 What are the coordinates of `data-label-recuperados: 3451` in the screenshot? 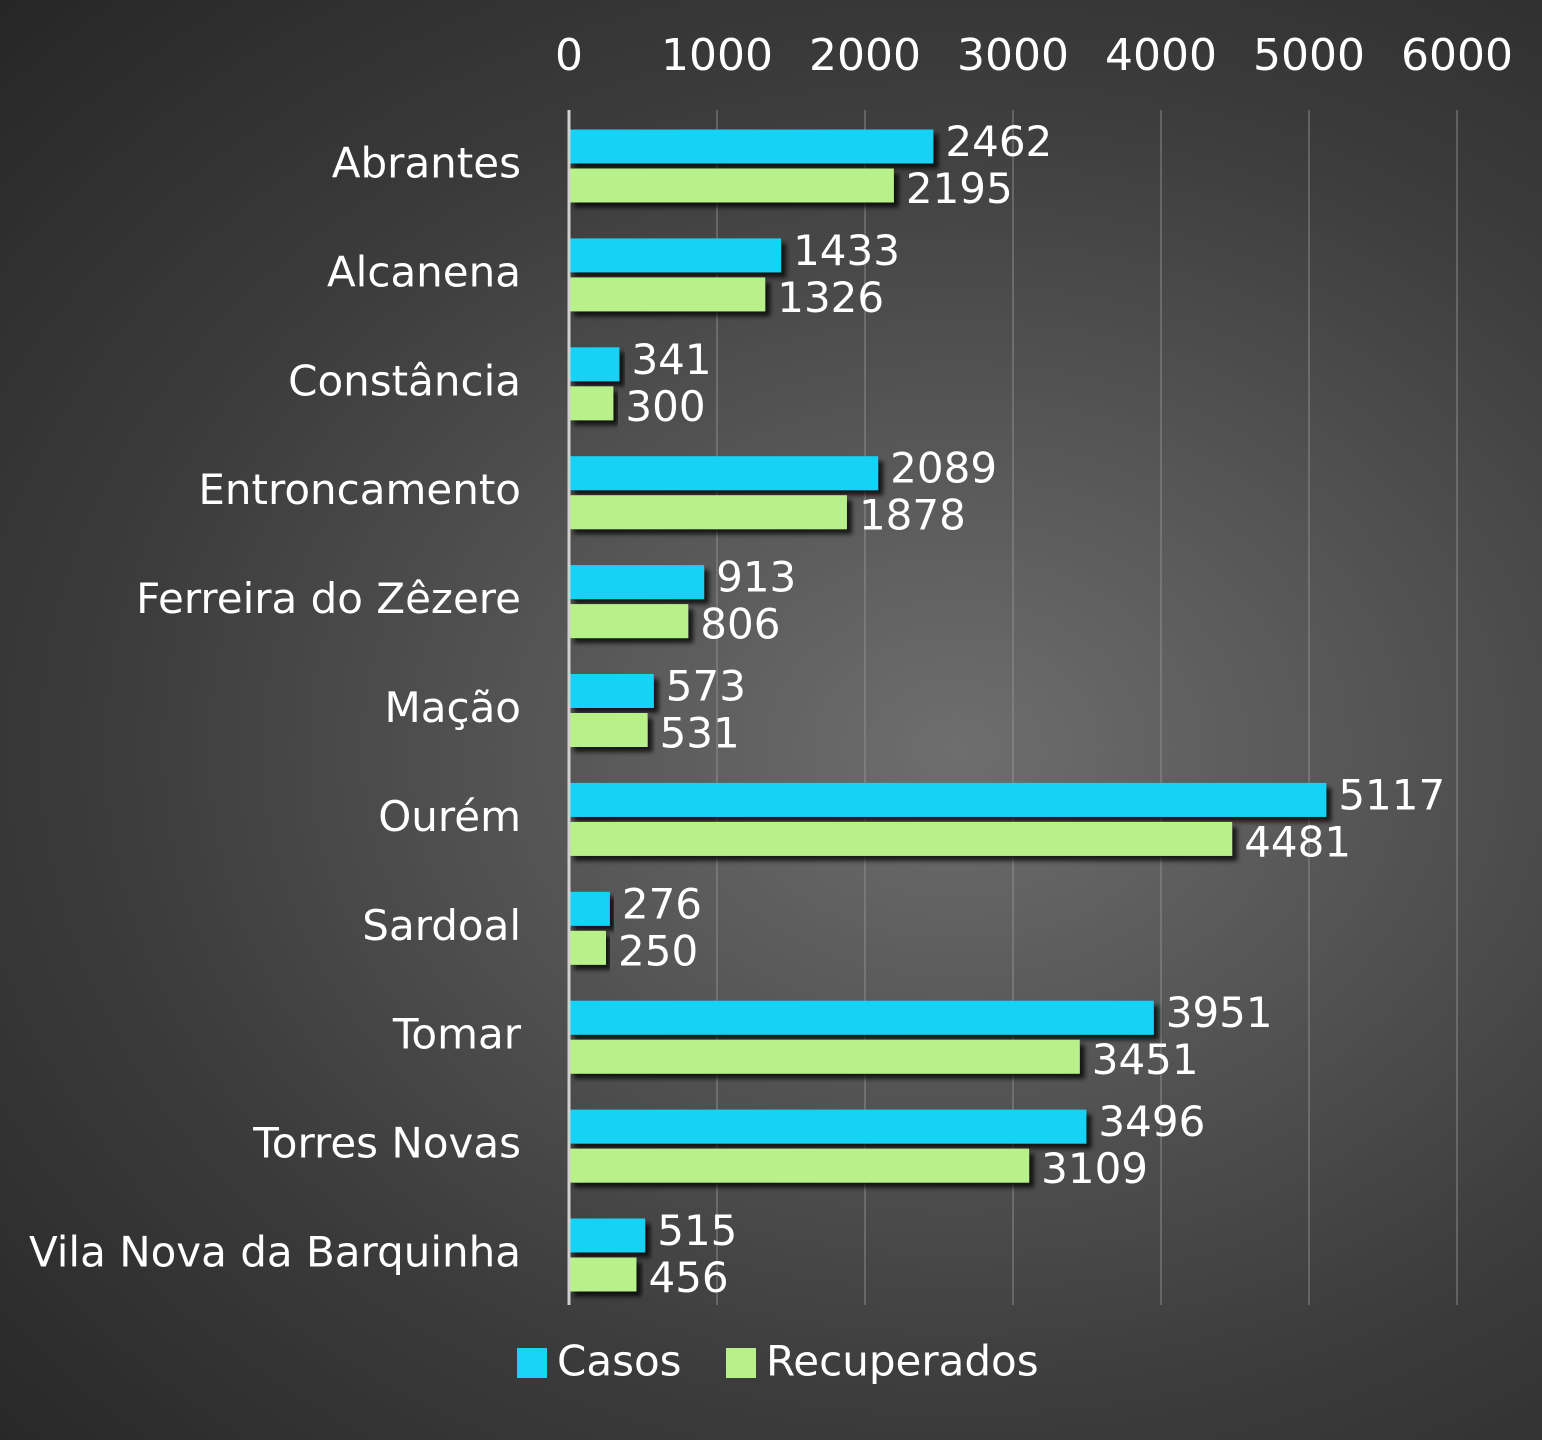 It's located at (1145, 1059).